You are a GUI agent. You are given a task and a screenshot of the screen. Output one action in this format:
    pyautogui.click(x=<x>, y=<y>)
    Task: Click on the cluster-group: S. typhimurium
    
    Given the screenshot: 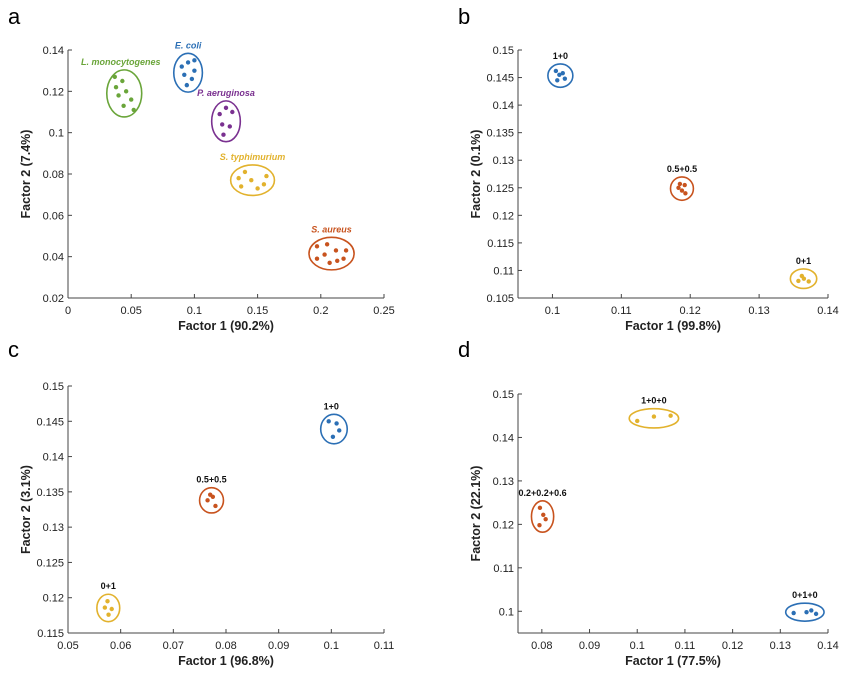 What is the action you would take?
    pyautogui.click(x=253, y=174)
    